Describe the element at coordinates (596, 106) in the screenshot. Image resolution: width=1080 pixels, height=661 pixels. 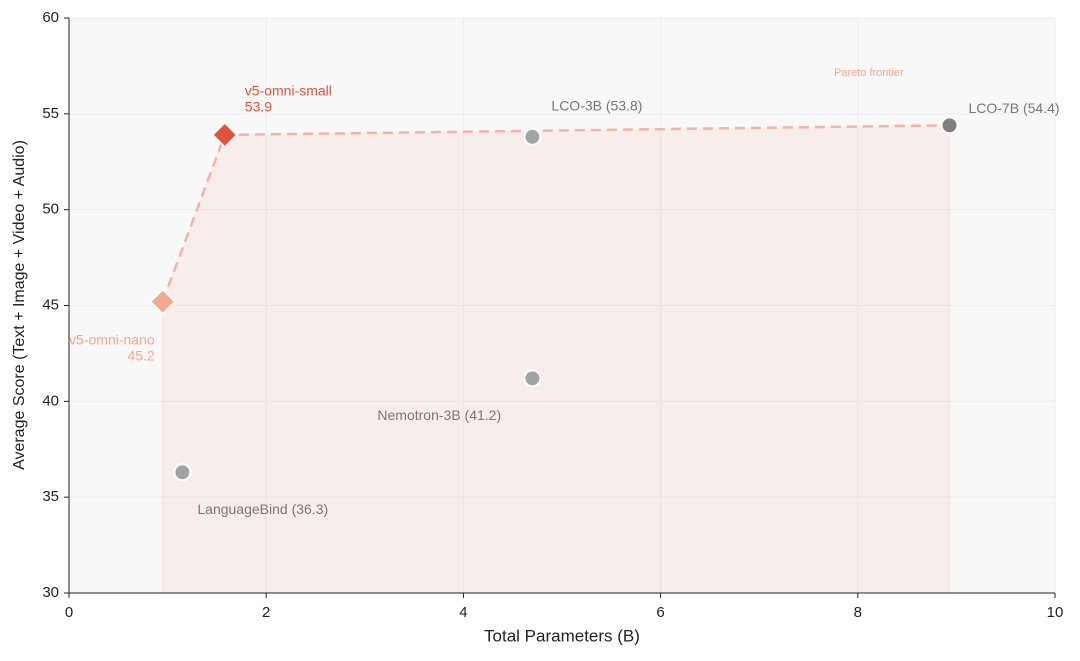
I see `point-label: LCO-3B (53.8)` at that location.